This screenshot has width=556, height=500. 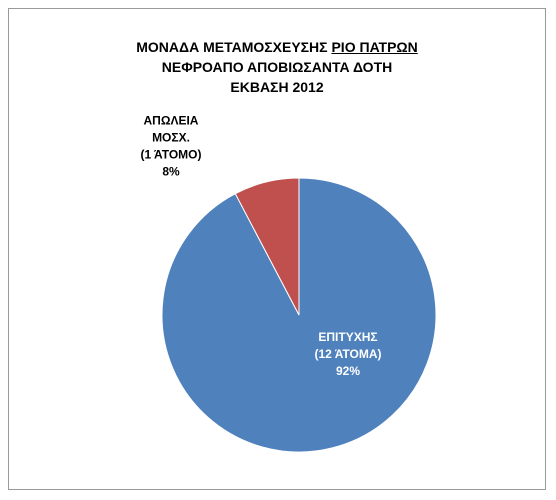 I want to click on pie-percent-label-0: 92%, so click(x=348, y=371).